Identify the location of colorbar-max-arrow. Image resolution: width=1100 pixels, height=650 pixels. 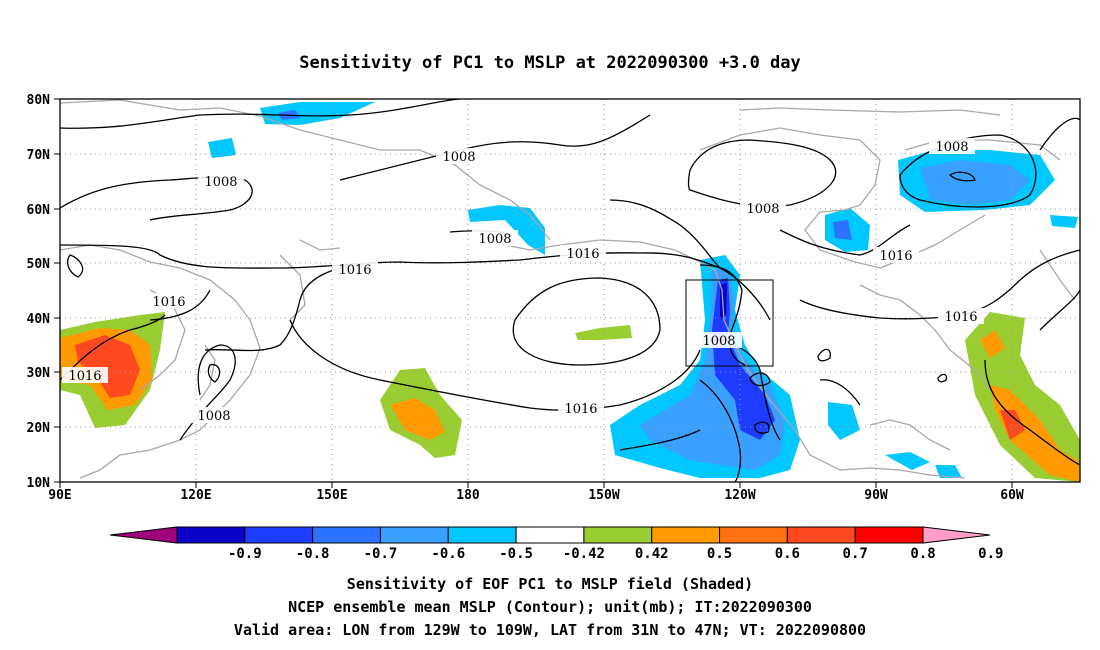
(956, 535).